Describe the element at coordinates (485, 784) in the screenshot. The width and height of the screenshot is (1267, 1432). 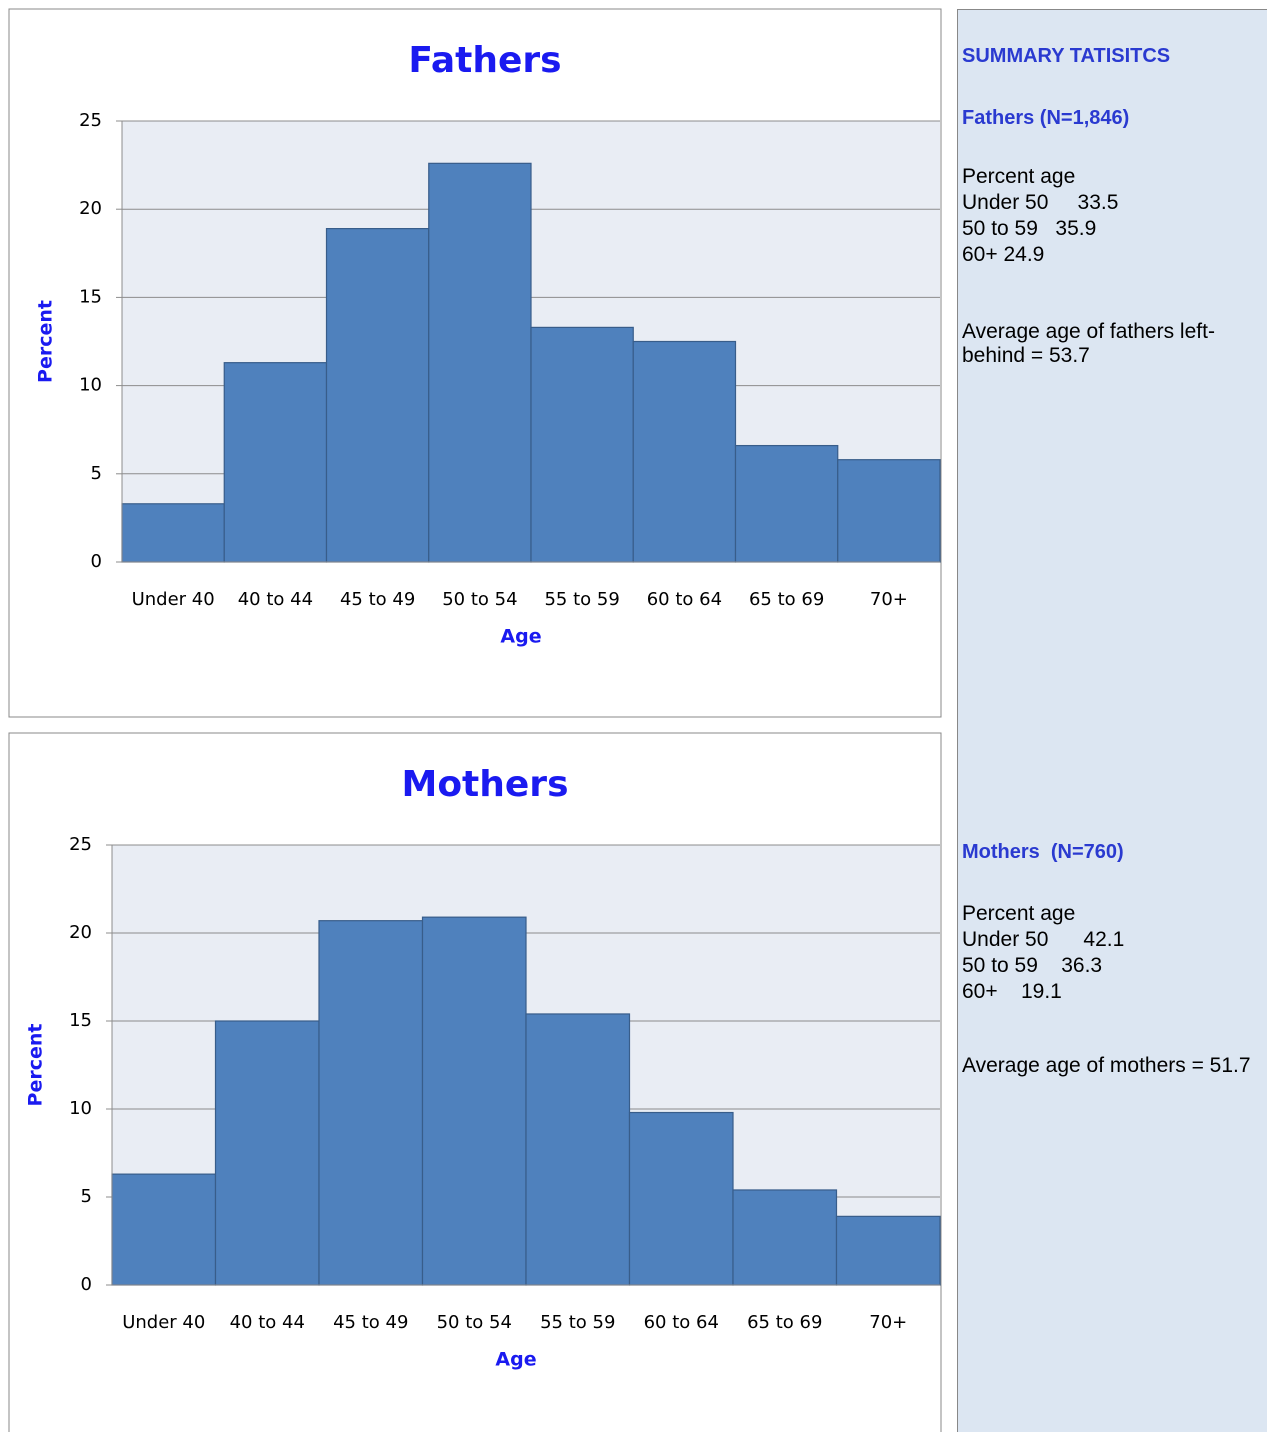
I see `chart-title: Mothers` at that location.